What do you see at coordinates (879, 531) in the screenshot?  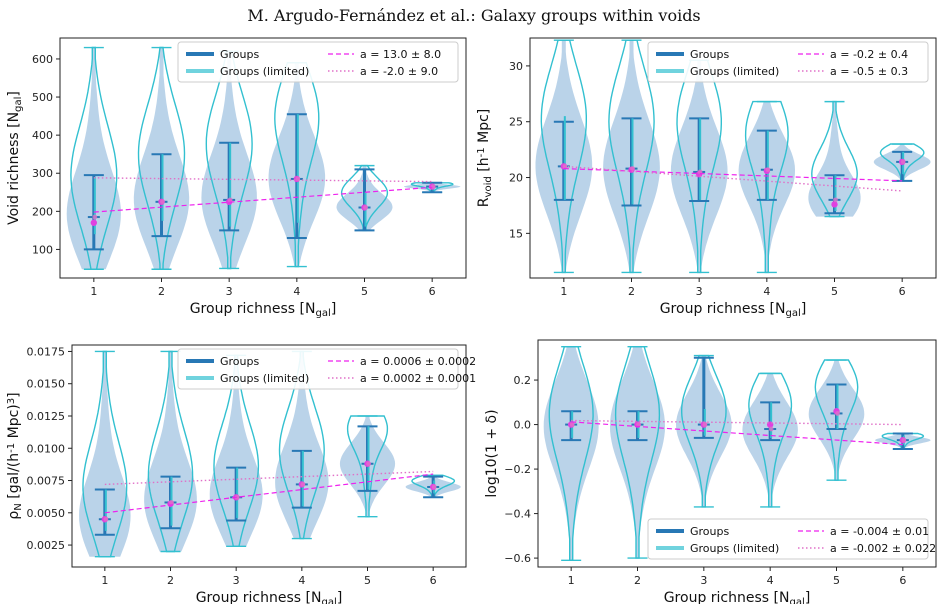 I see `legend-label-fit: a = -0.004 ± 0.01` at bounding box center [879, 531].